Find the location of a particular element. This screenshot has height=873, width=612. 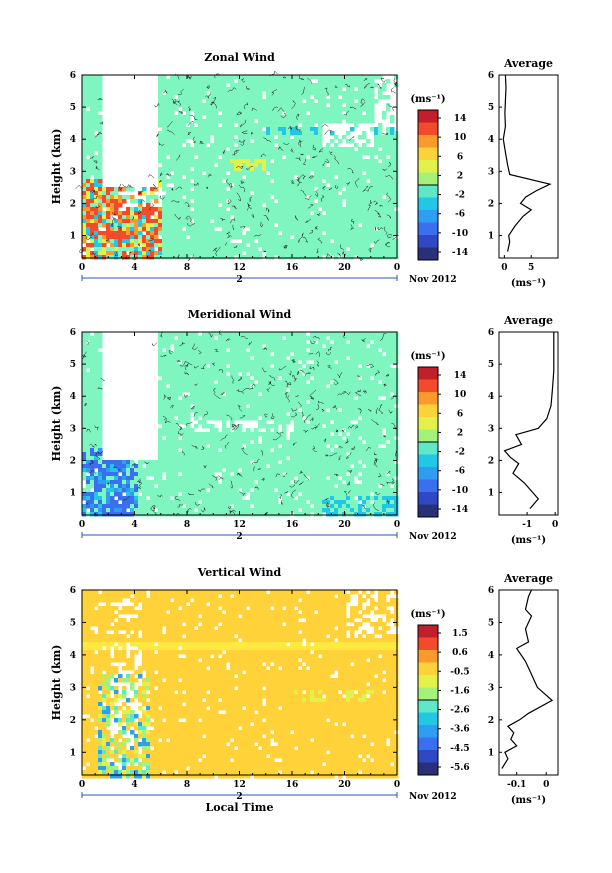

chart-title: Vertical Wind is located at coordinates (239, 572).